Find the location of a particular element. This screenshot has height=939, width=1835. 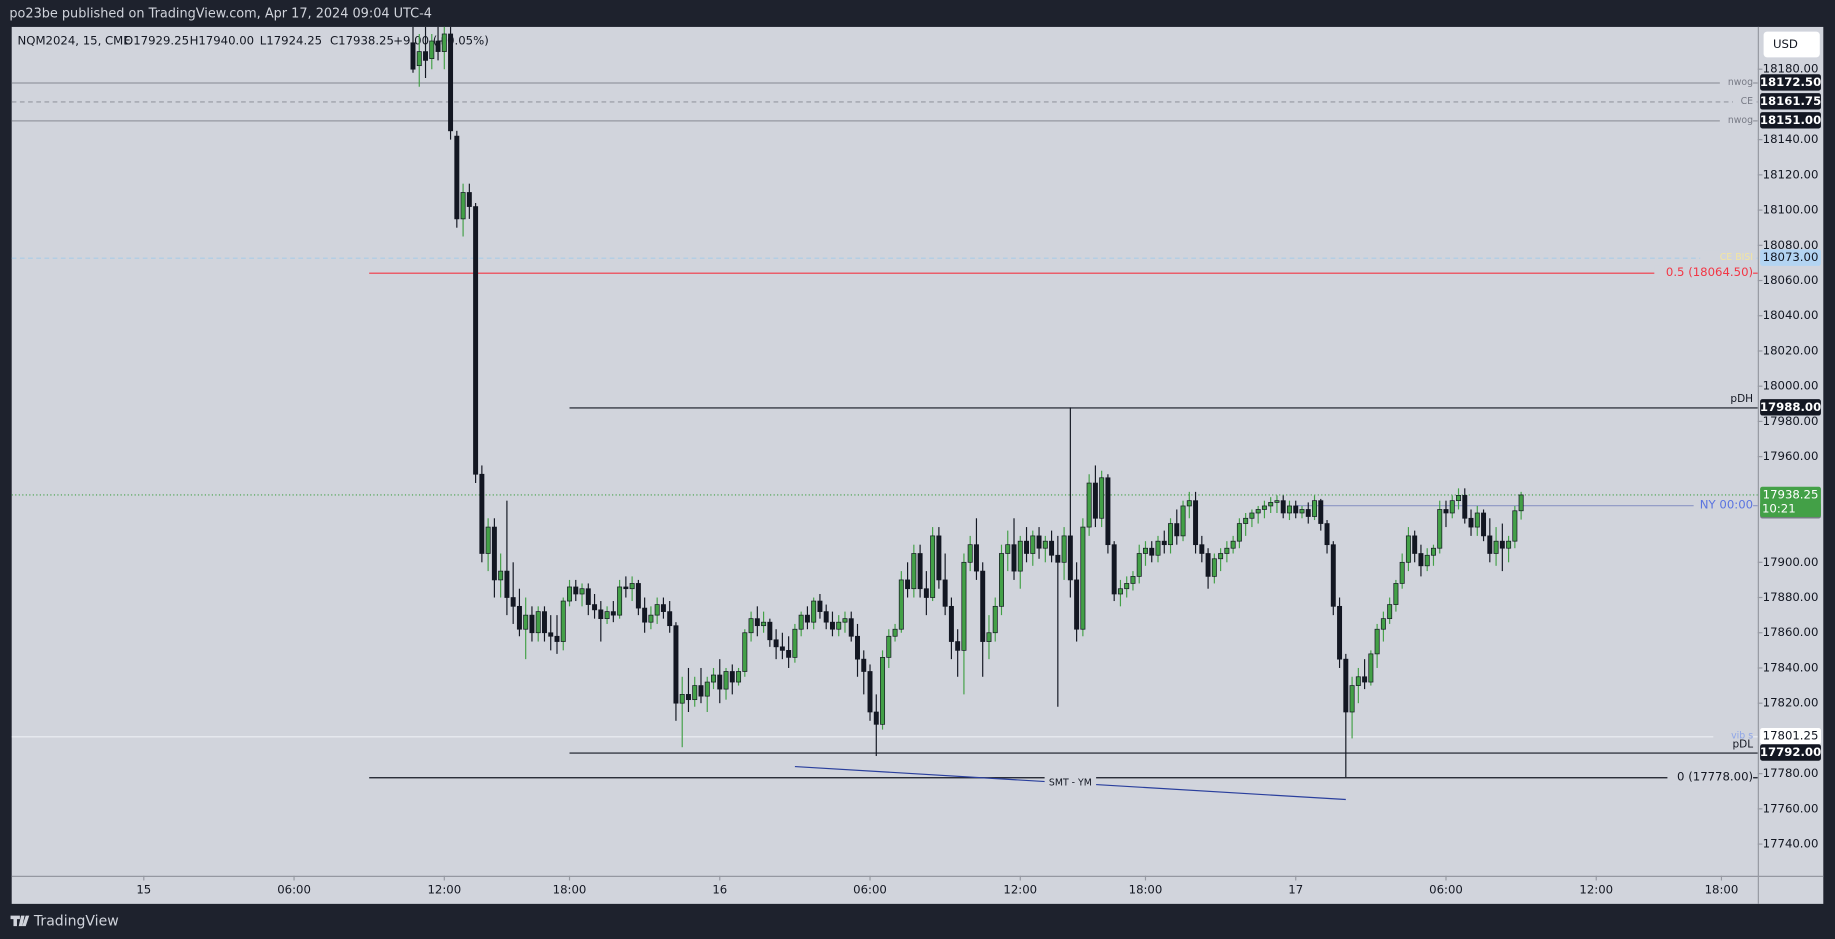

y-tick-label: 17840.00 is located at coordinates (1791, 667).